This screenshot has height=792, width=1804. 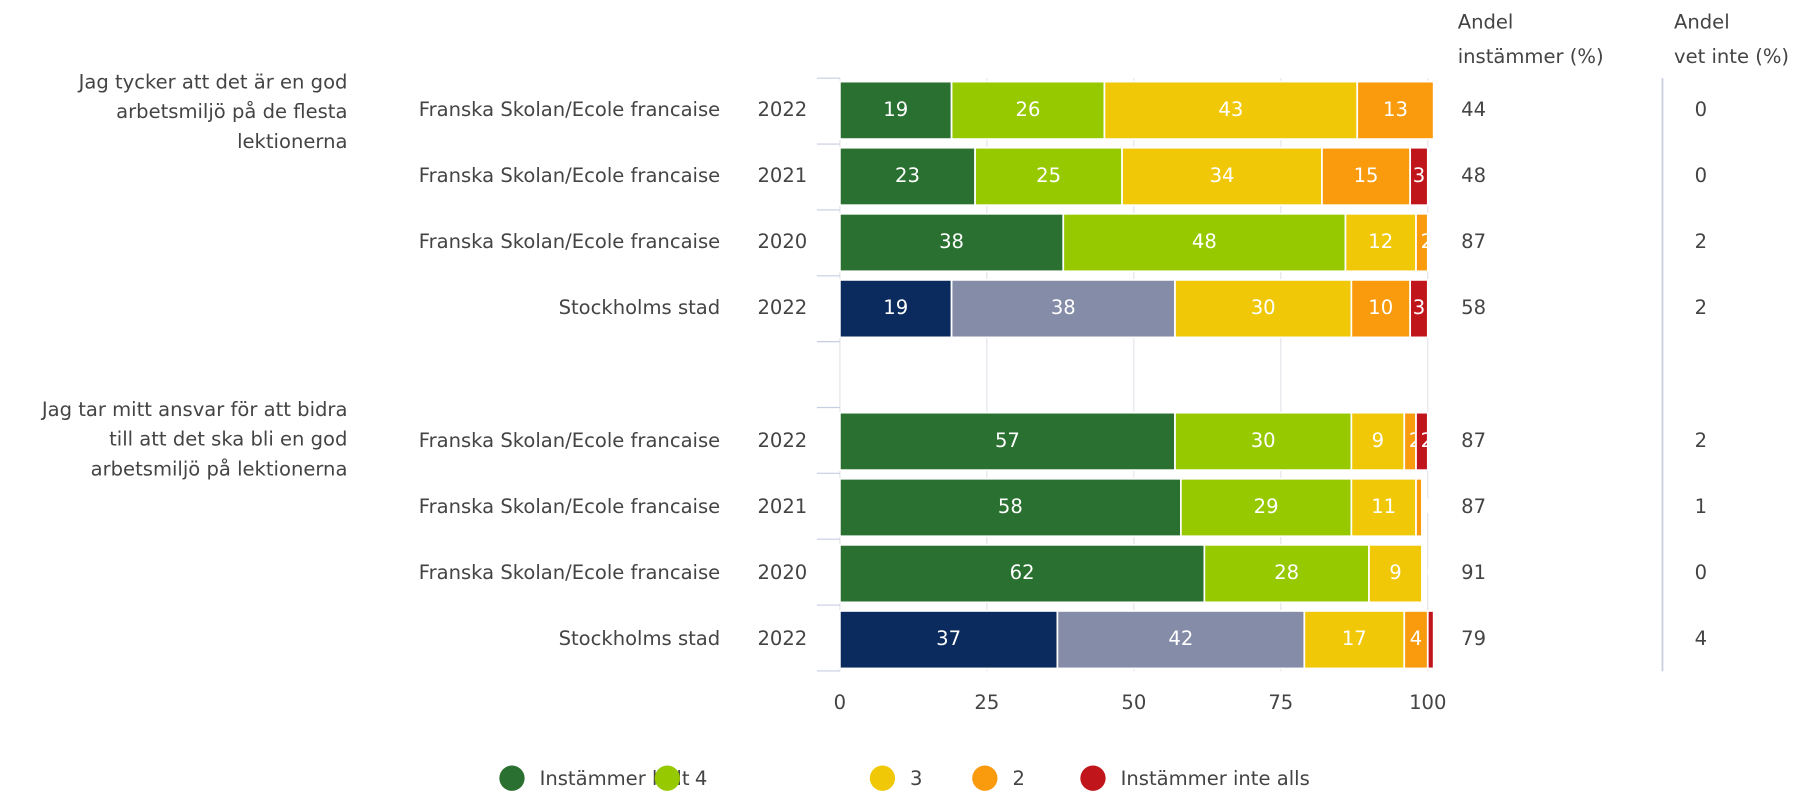 What do you see at coordinates (1133, 702) in the screenshot?
I see `x-tick-label: 50` at bounding box center [1133, 702].